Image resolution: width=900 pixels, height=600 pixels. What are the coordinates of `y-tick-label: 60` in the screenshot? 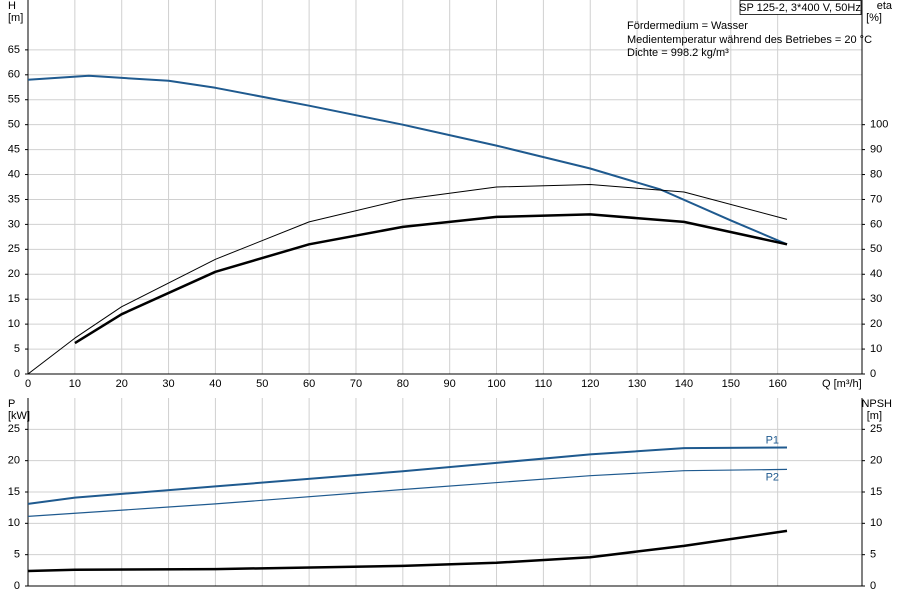 It's located at (14, 75).